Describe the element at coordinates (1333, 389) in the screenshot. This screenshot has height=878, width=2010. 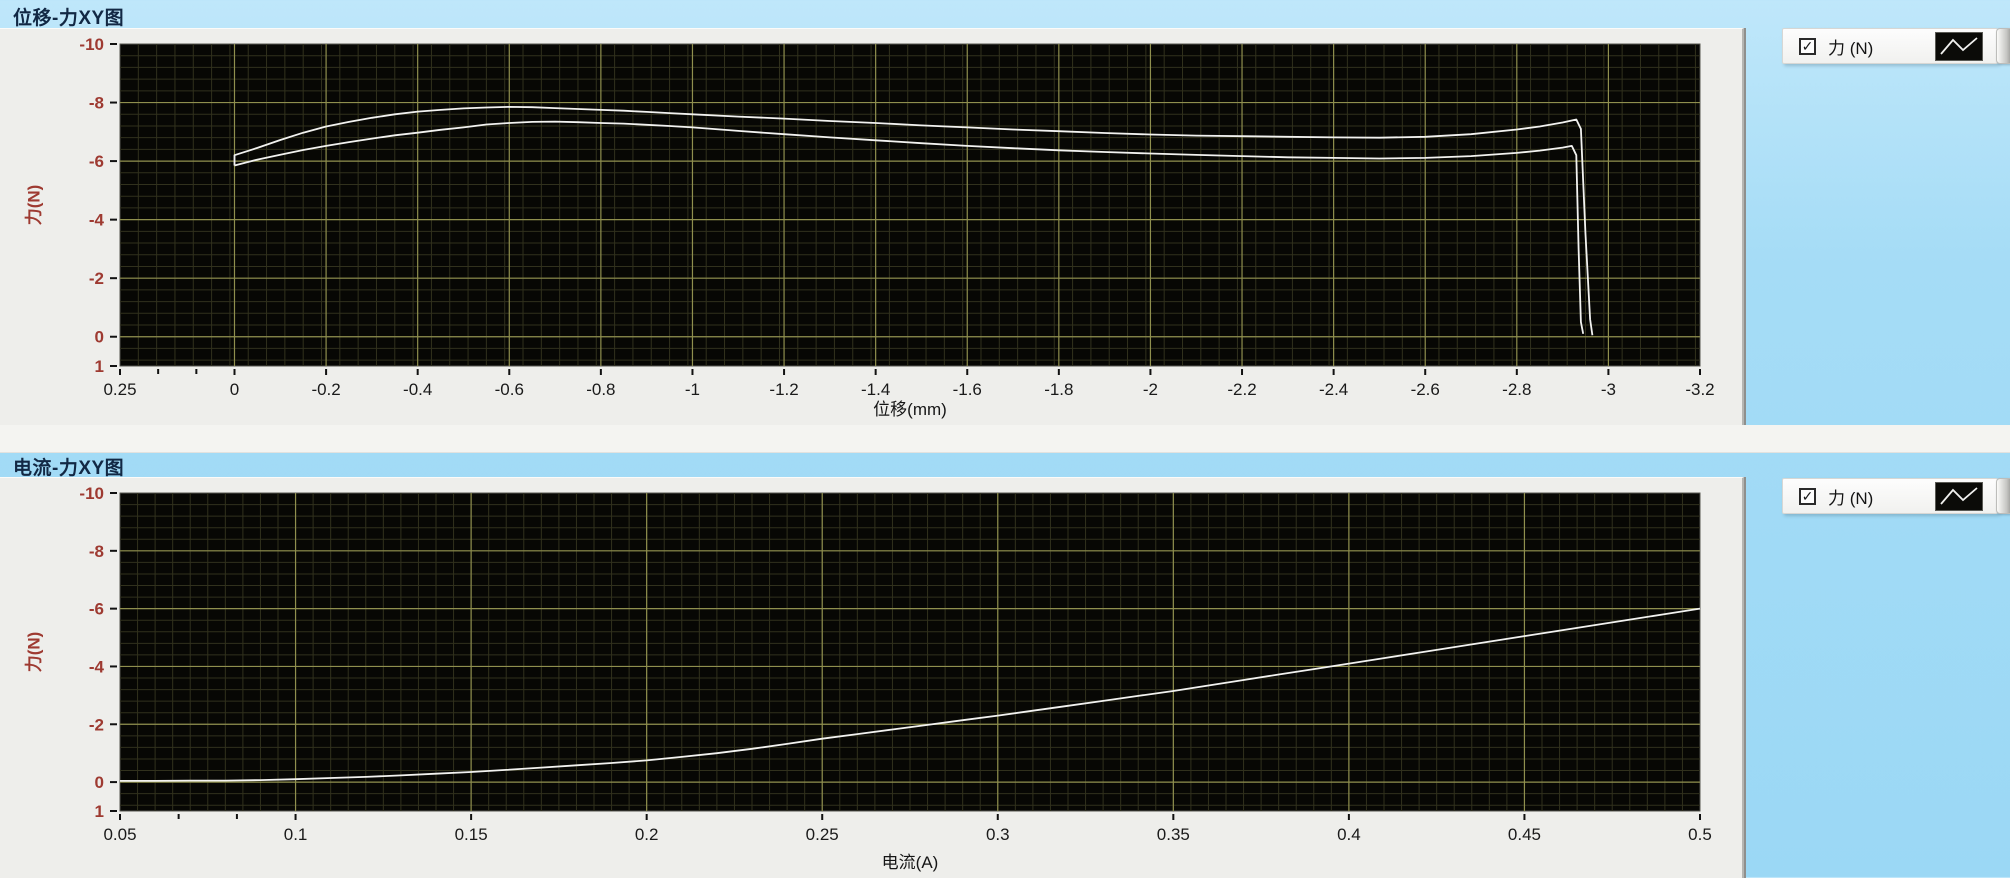
I see `svg-text: -2.4` at that location.